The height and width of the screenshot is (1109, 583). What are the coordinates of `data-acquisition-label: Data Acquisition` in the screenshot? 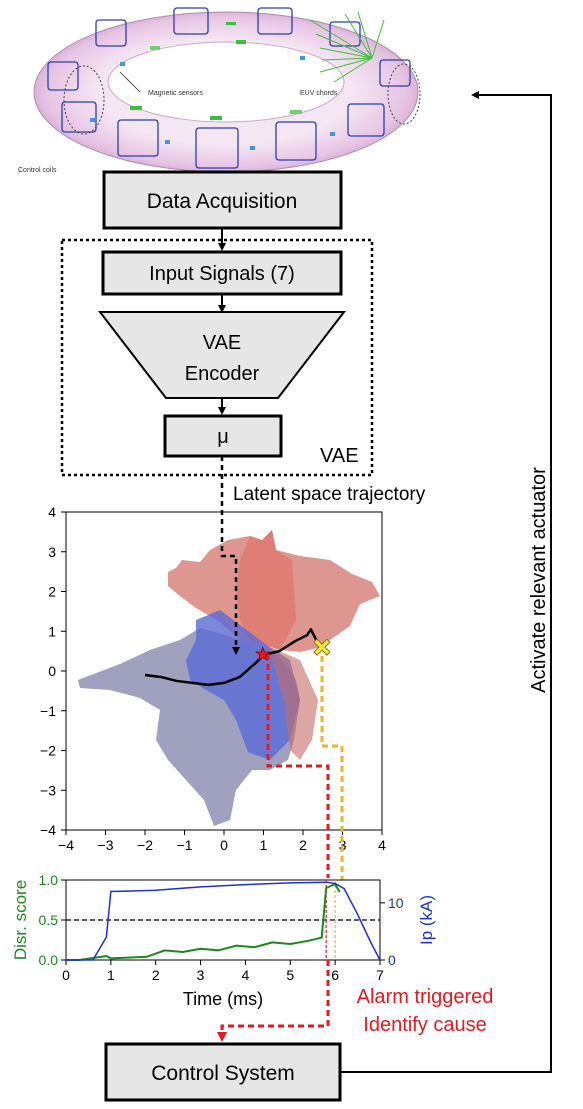 It's located at (222, 201).